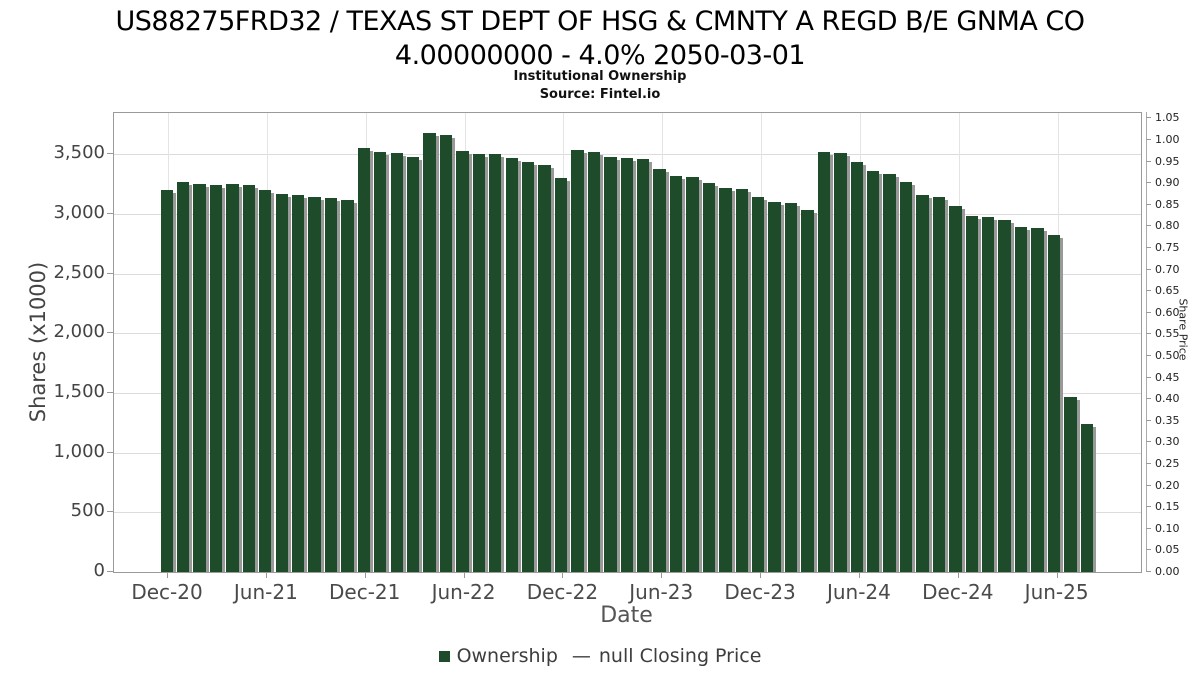 Image resolution: width=1200 pixels, height=675 pixels. What do you see at coordinates (626, 615) in the screenshot?
I see `x-axis-title: Date` at bounding box center [626, 615].